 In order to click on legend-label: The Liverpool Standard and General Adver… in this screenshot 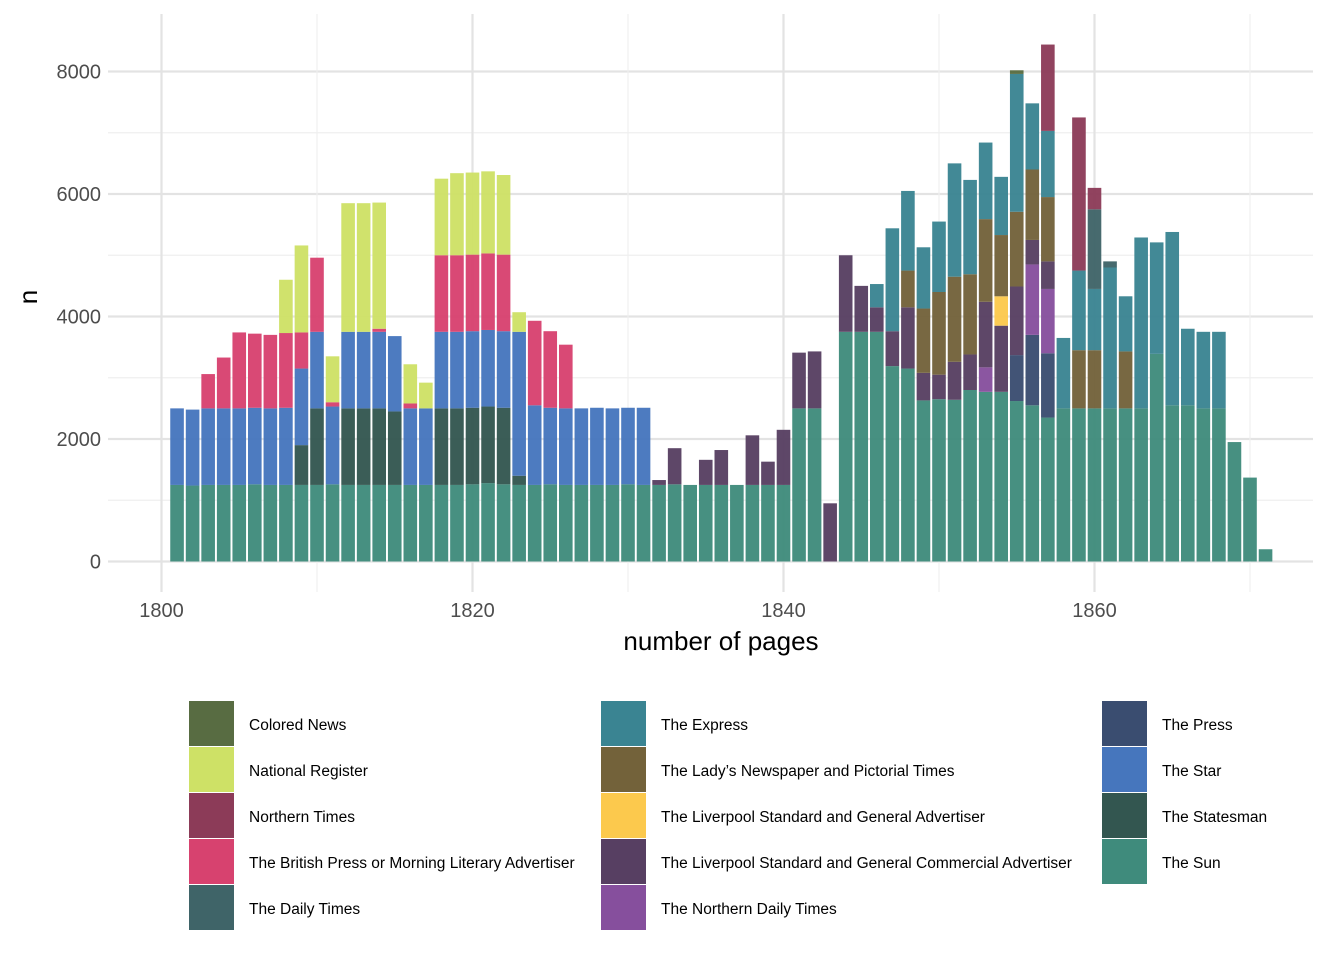, I will do `click(823, 817)`.